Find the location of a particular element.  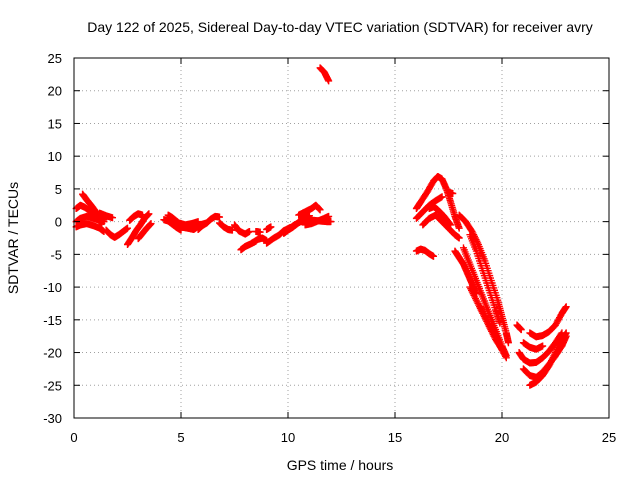

x-axis-title: GPS time / hours is located at coordinates (340, 465).